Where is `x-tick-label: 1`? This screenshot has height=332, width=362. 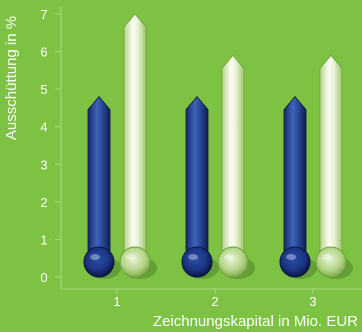
x-tick-label: 1 is located at coordinates (116, 301).